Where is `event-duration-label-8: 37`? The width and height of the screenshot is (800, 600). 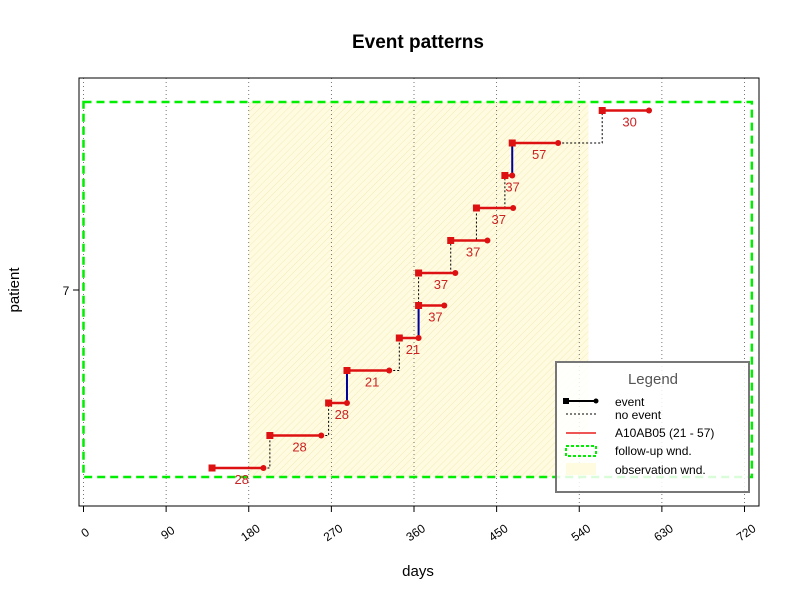
event-duration-label-8: 37 is located at coordinates (499, 219).